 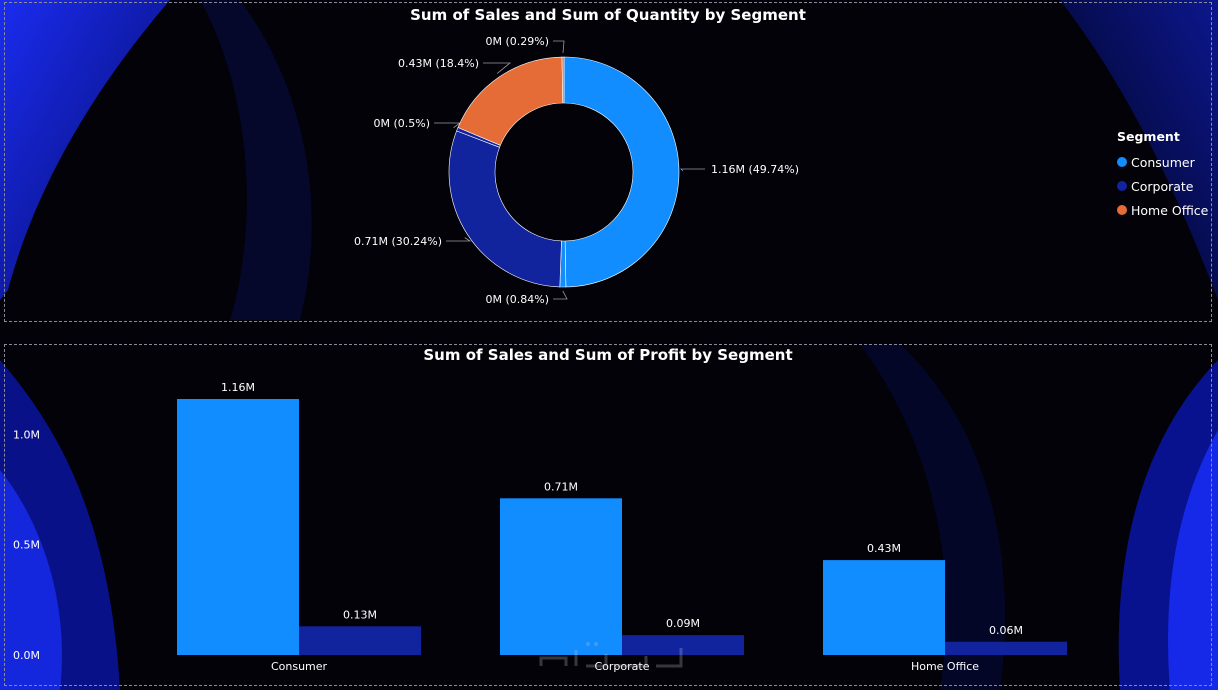 What do you see at coordinates (621, 172) in the screenshot?
I see `donut-slice-consumer` at bounding box center [621, 172].